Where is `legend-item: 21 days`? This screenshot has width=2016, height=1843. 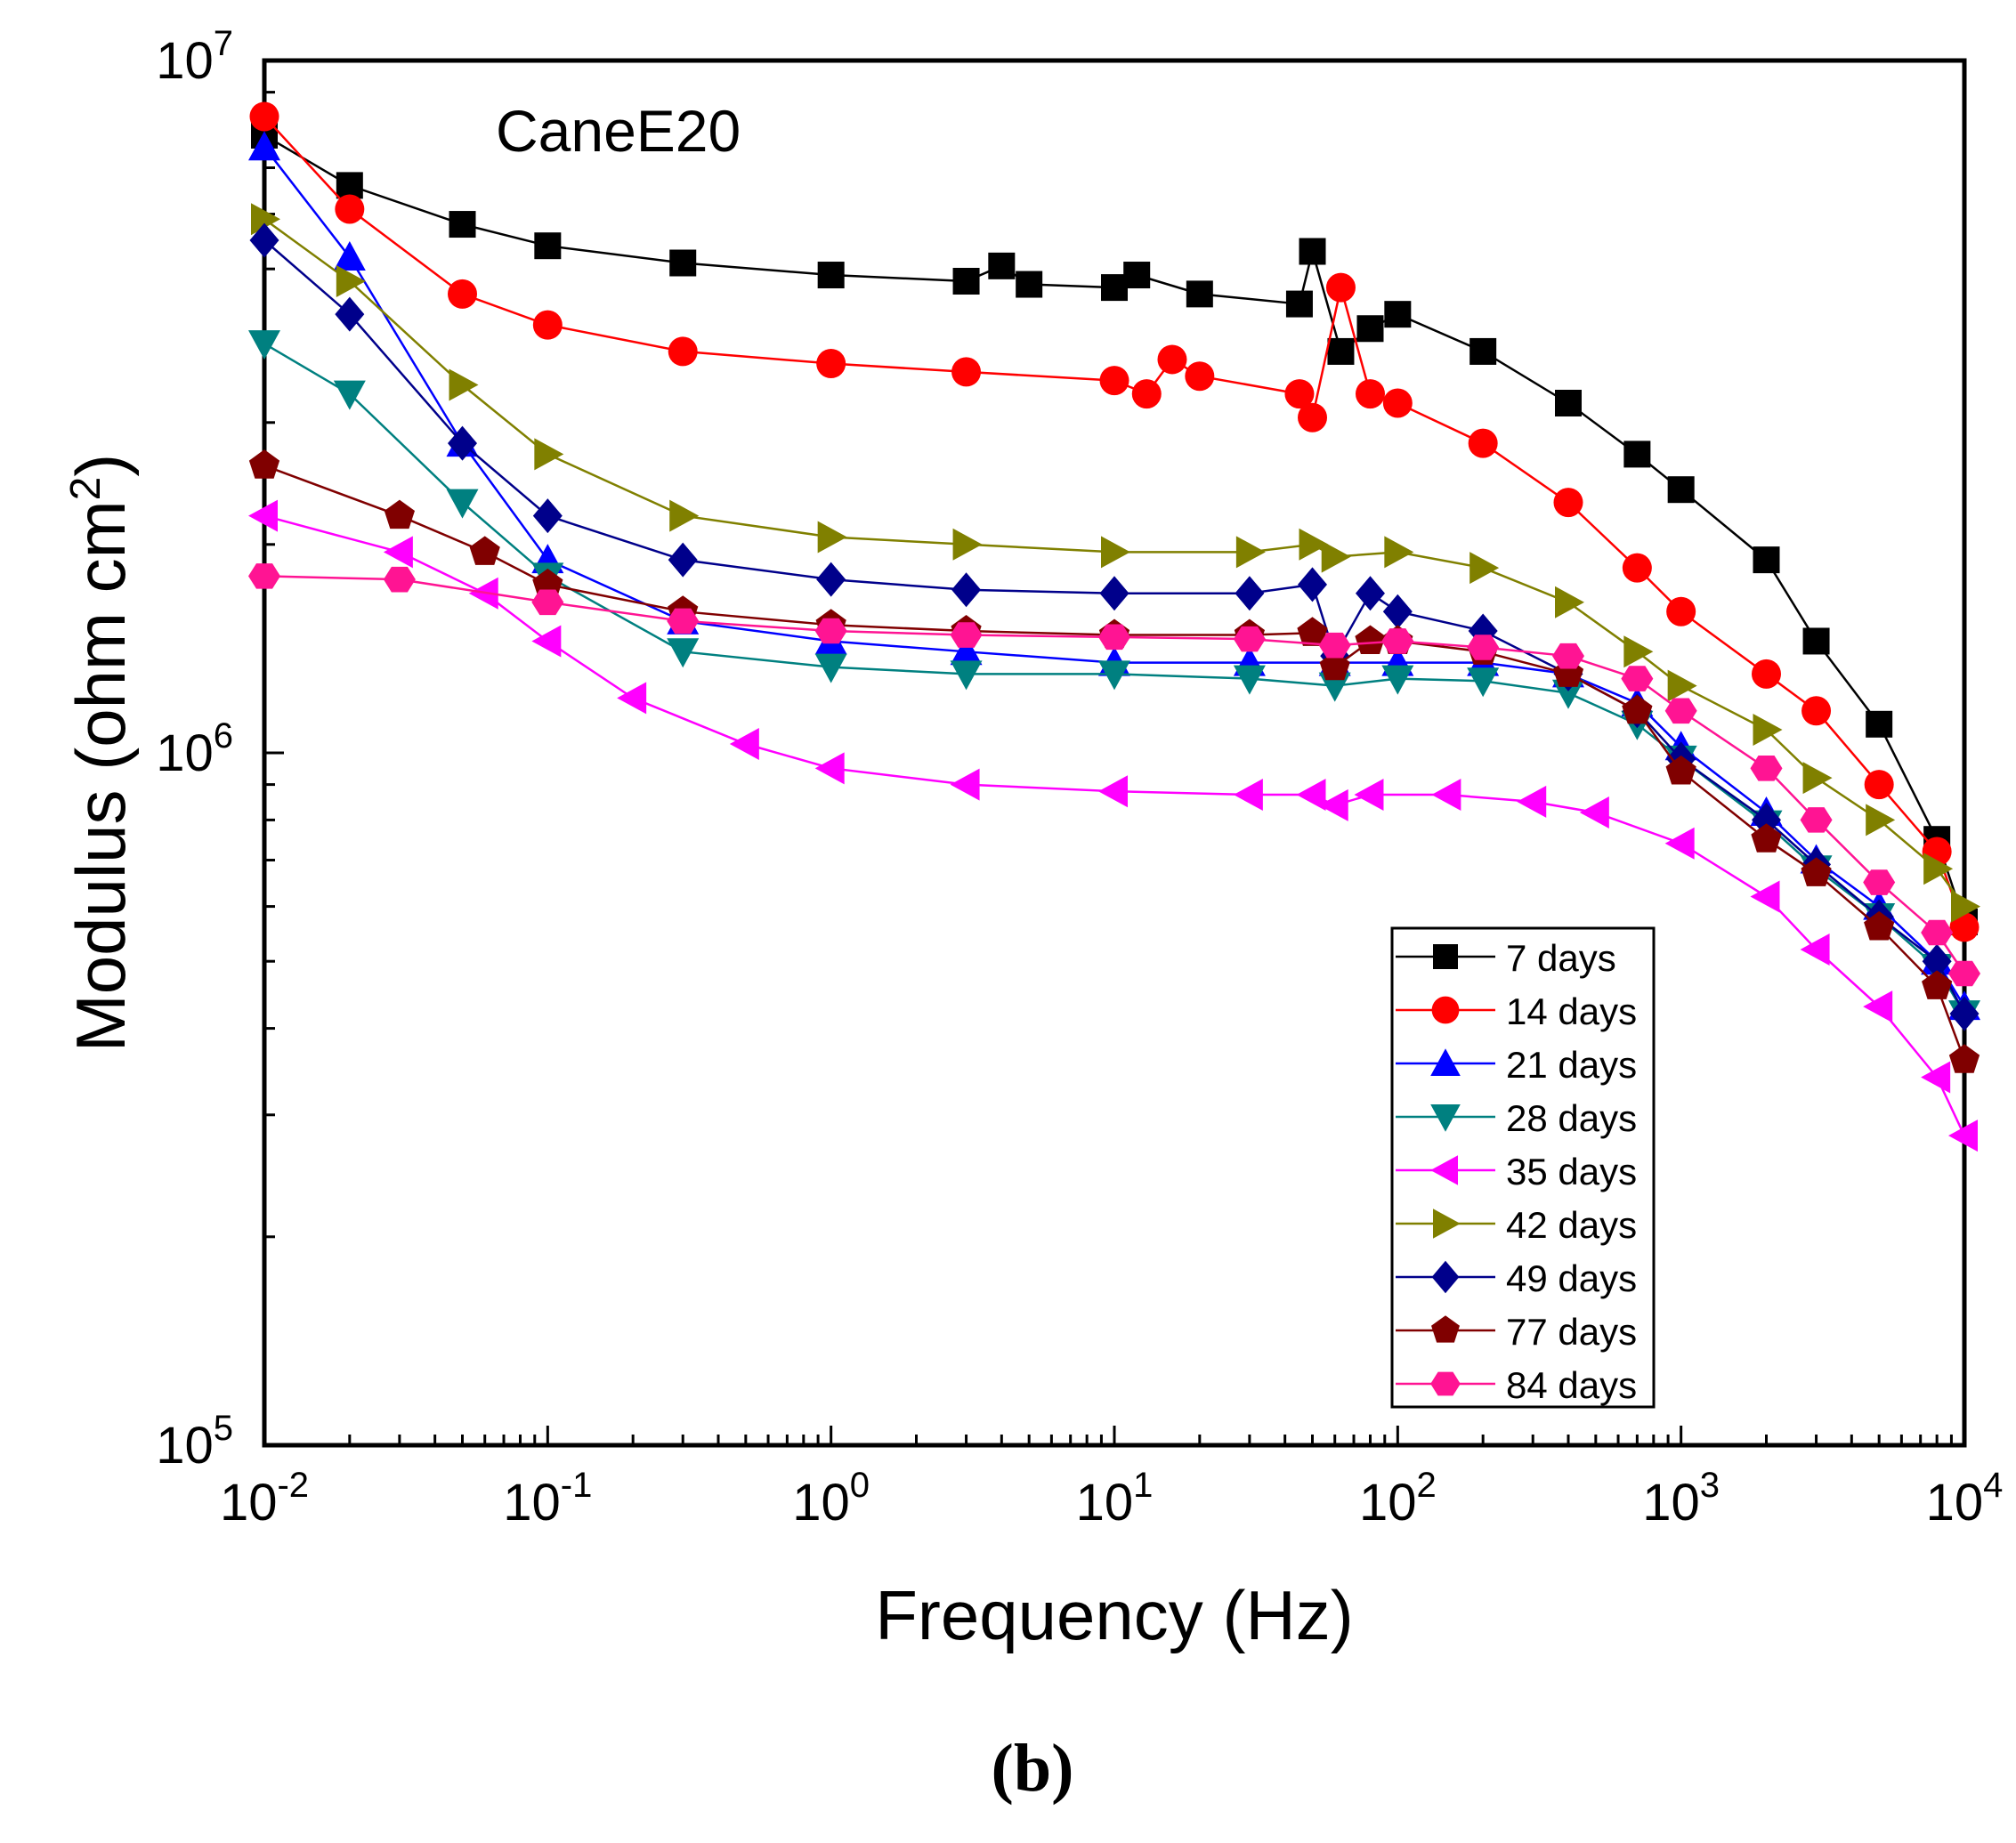 legend-item: 21 days is located at coordinates (1516, 1065).